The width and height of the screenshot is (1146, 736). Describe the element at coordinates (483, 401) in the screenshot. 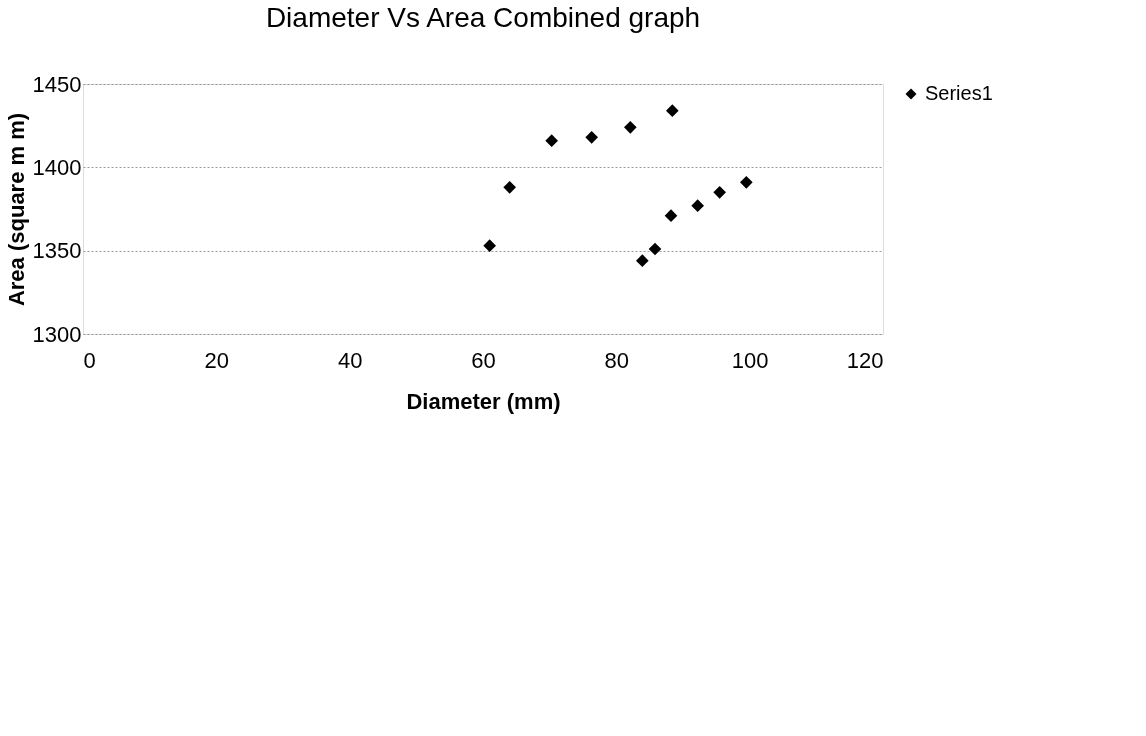

I see `x-axis-title: Diameter (mm)` at that location.